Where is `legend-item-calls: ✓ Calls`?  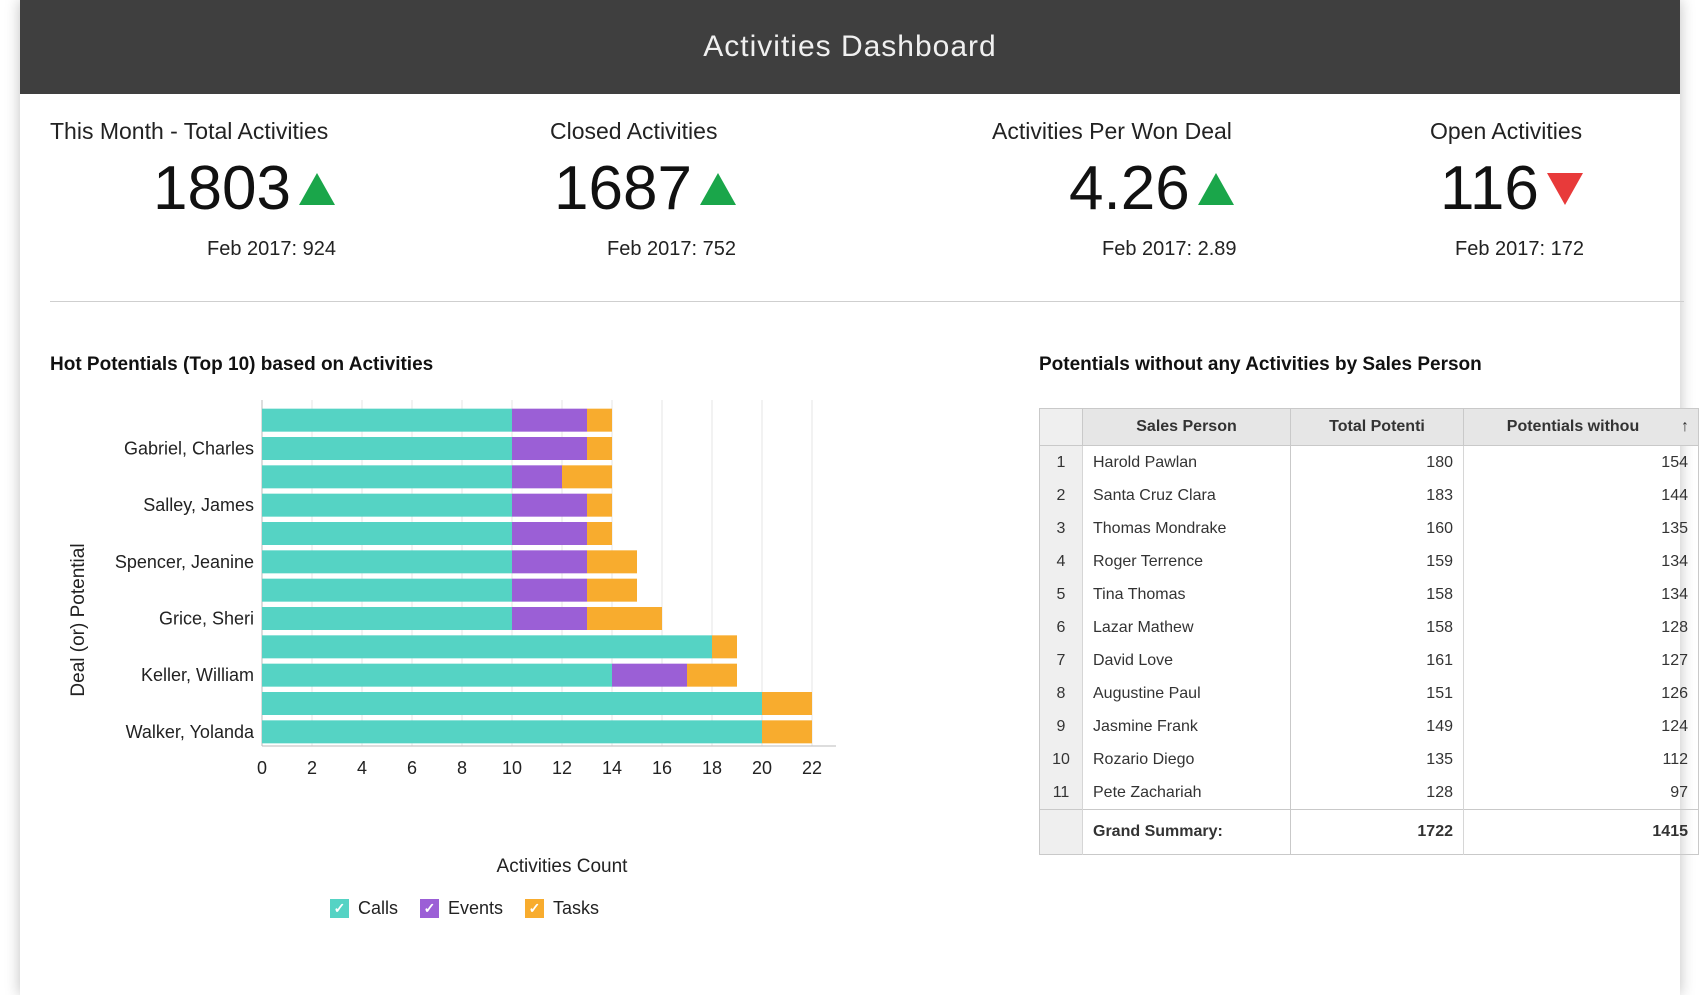
legend-item-calls: ✓ Calls is located at coordinates (364, 908).